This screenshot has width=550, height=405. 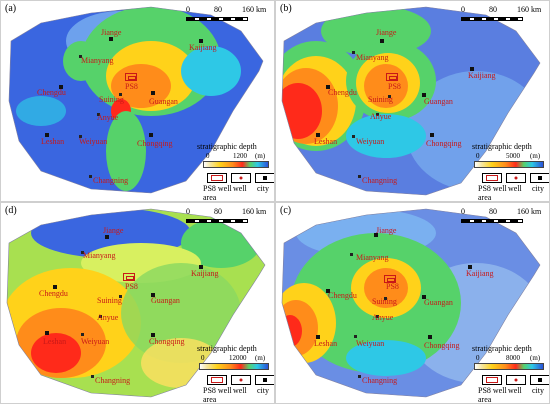 I want to click on colorbar-min: 0, so click(x=478, y=358).